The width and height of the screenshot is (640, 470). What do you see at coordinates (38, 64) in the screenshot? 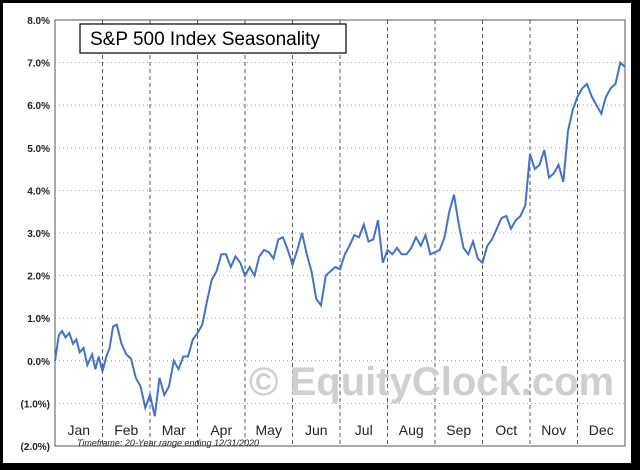
I see `y-tick-label: 7.0%` at bounding box center [38, 64].